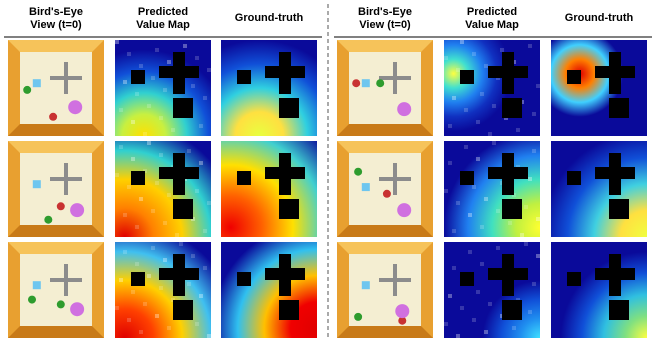 This screenshot has height=344, width=656. What do you see at coordinates (385, 290) in the screenshot?
I see `floor` at bounding box center [385, 290].